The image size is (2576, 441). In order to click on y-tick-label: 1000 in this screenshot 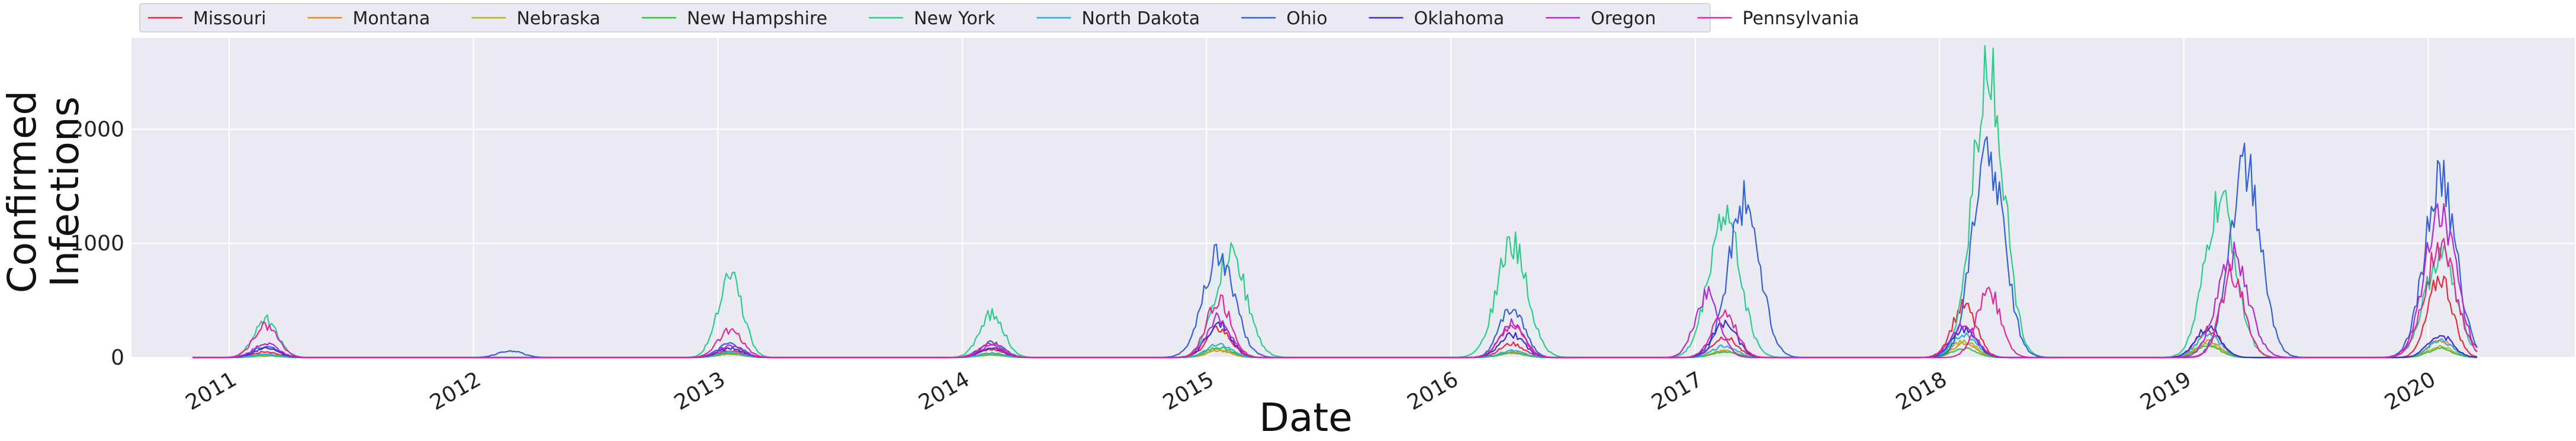, I will do `click(97, 244)`.